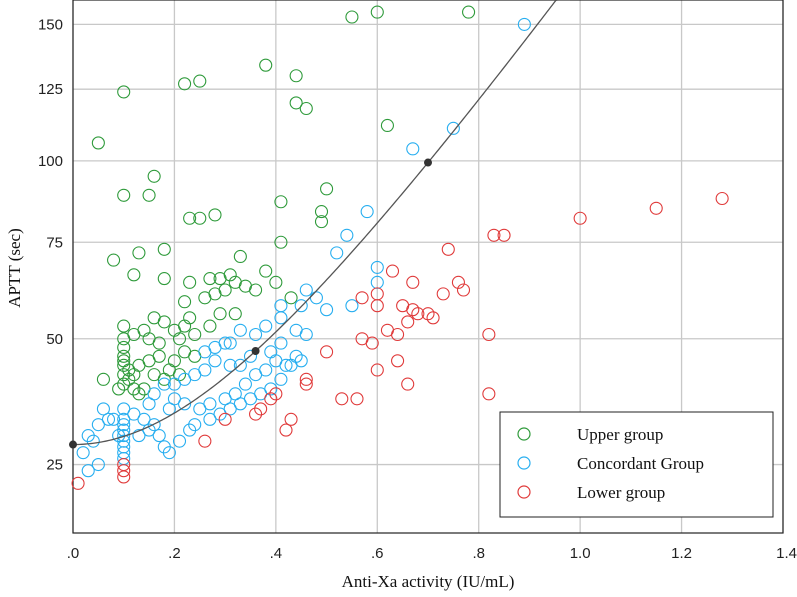 Image resolution: width=797 pixels, height=597 pixels. Describe the element at coordinates (50, 24) in the screenshot. I see `y-tick-label: 150` at that location.